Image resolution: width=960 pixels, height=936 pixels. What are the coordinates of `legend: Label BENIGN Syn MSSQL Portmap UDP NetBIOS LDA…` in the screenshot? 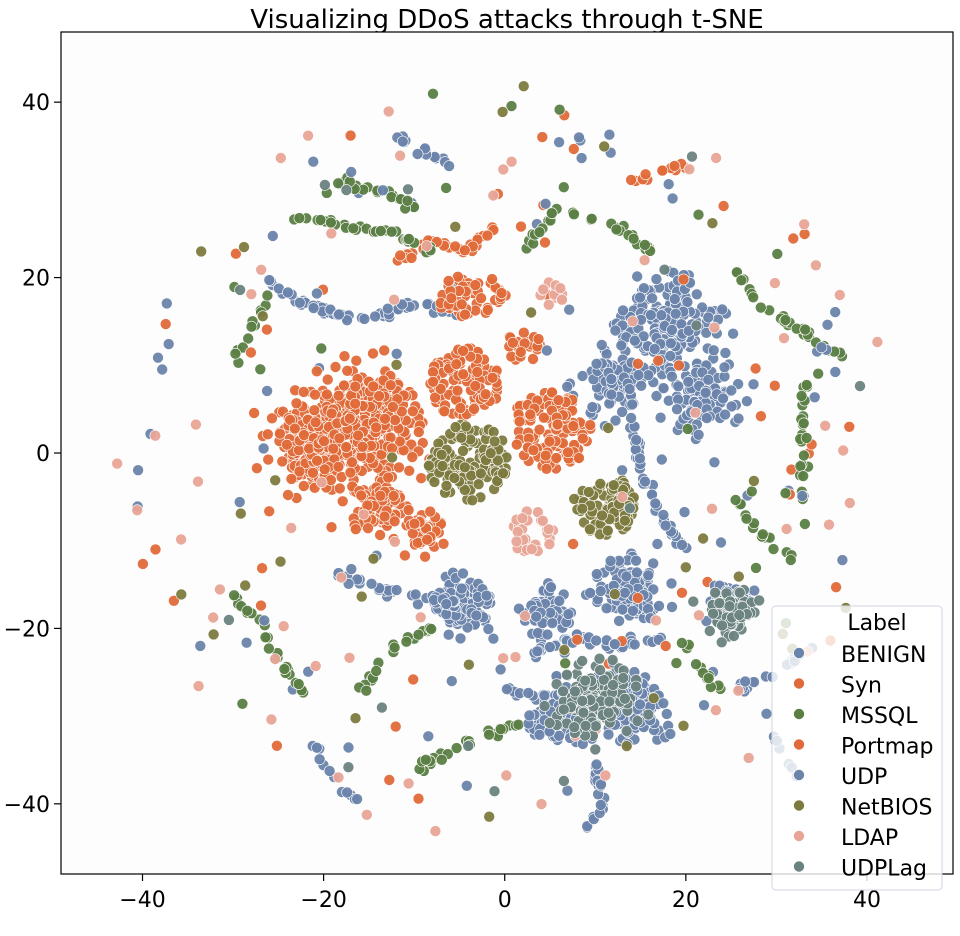 It's located at (857, 748).